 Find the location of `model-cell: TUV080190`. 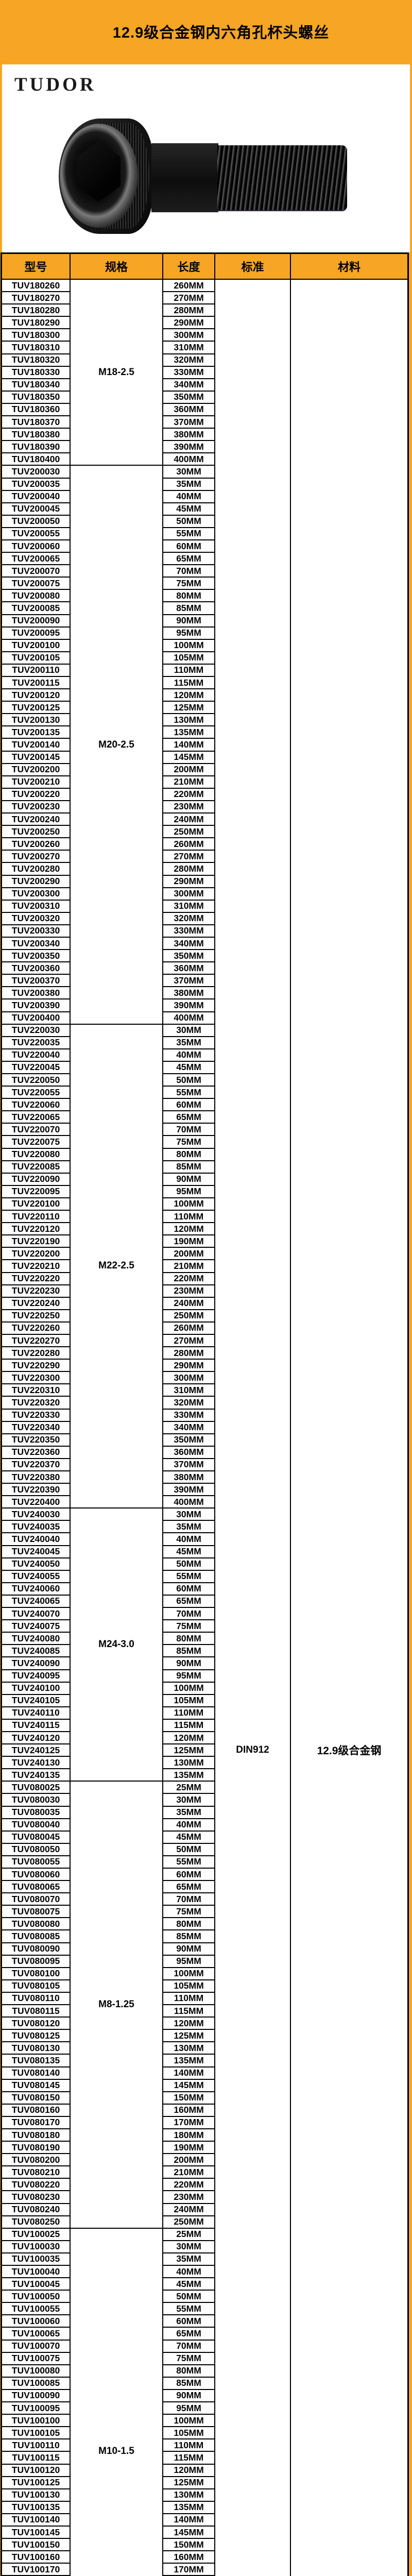

model-cell: TUV080190 is located at coordinates (36, 2148).